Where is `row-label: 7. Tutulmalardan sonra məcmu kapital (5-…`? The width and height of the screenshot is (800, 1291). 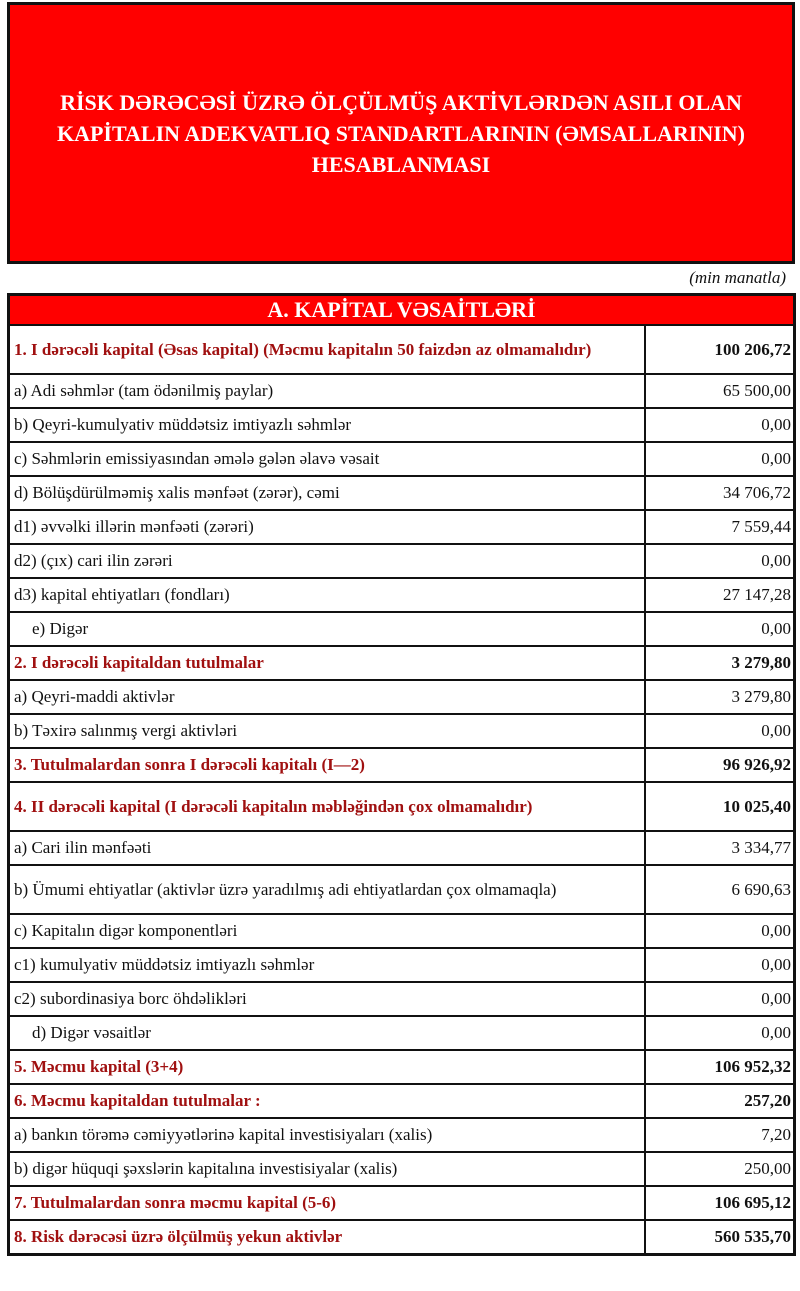
row-label: 7. Tutulmalardan sonra məcmu kapital (5-… is located at coordinates (326, 1203).